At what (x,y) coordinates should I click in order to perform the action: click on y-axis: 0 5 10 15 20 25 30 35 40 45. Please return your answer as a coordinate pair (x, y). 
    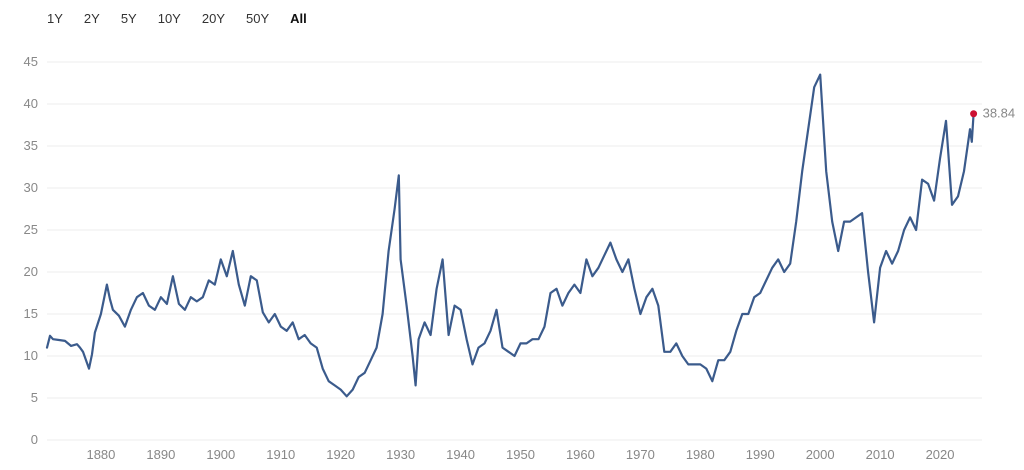
    Looking at the image, I should click on (31, 250).